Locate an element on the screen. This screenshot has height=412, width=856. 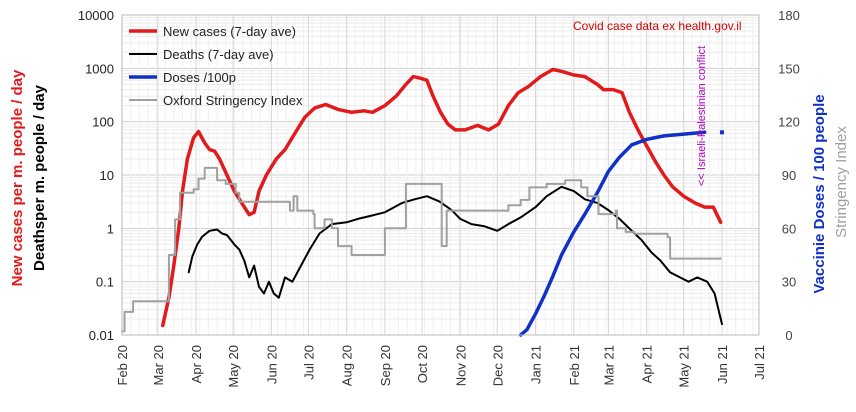
y-left-tick-label: 100 is located at coordinates (103, 122).